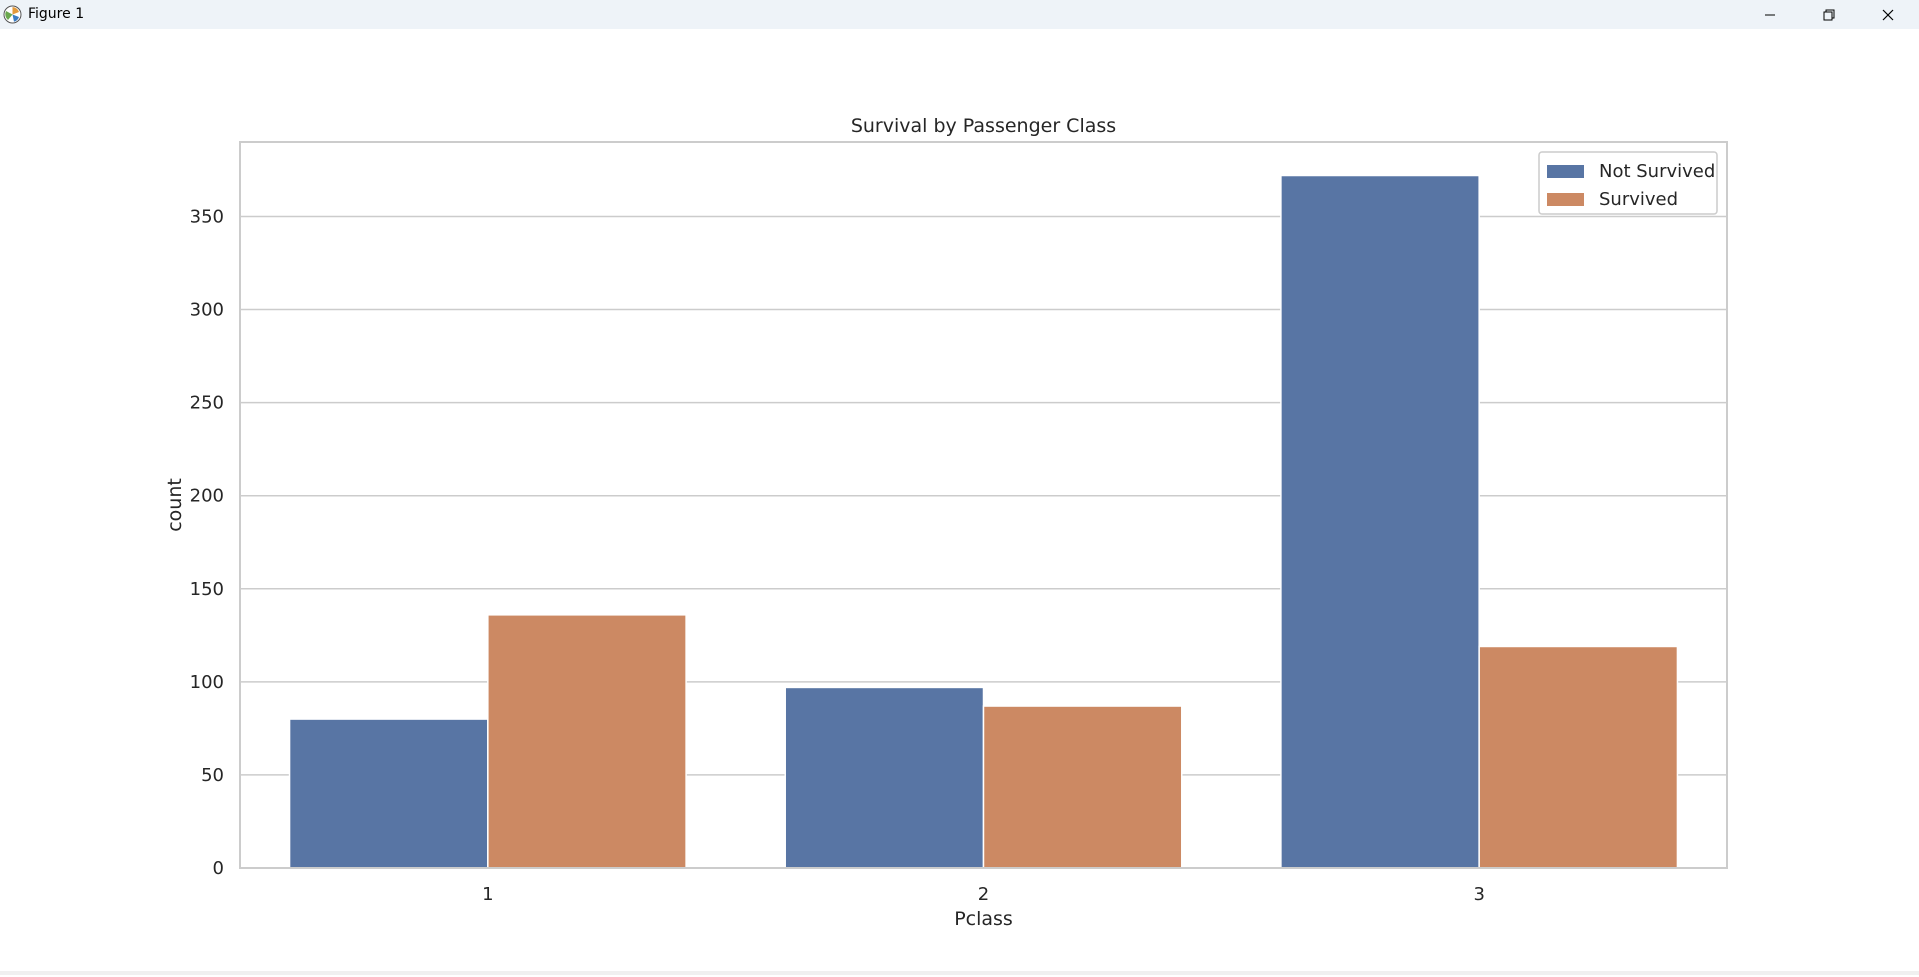  Describe the element at coordinates (207, 310) in the screenshot. I see `y-tick-label: 300` at that location.